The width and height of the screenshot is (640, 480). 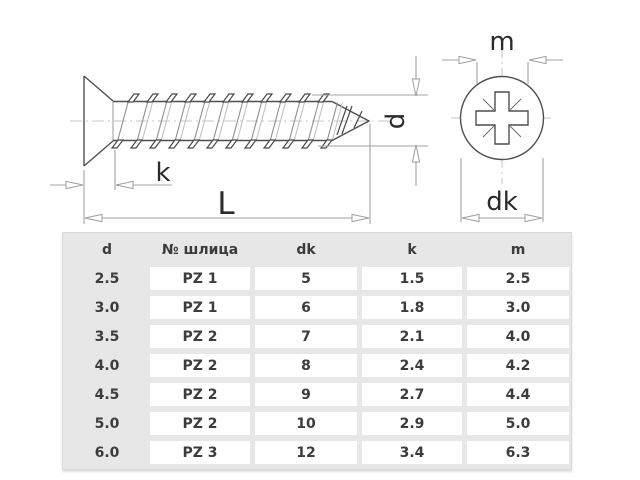 I want to click on table-cell: 6.3, so click(x=518, y=452).